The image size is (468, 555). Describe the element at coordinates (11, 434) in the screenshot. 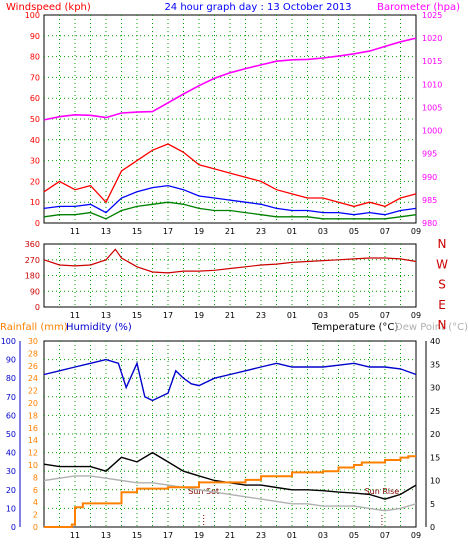

I see `humidity-tick: 50` at that location.